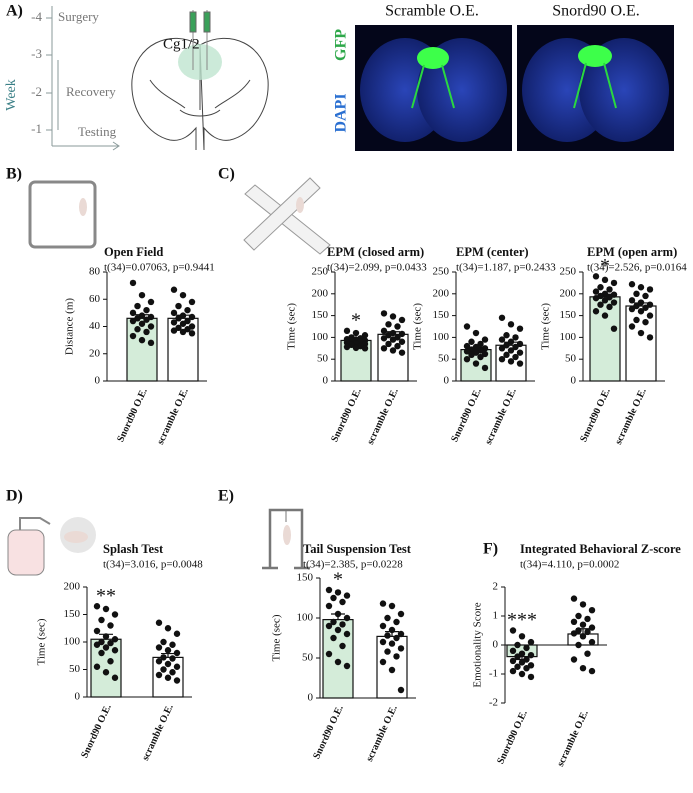  What do you see at coordinates (133, 549) in the screenshot?
I see `chart-title: Splash Test` at bounding box center [133, 549].